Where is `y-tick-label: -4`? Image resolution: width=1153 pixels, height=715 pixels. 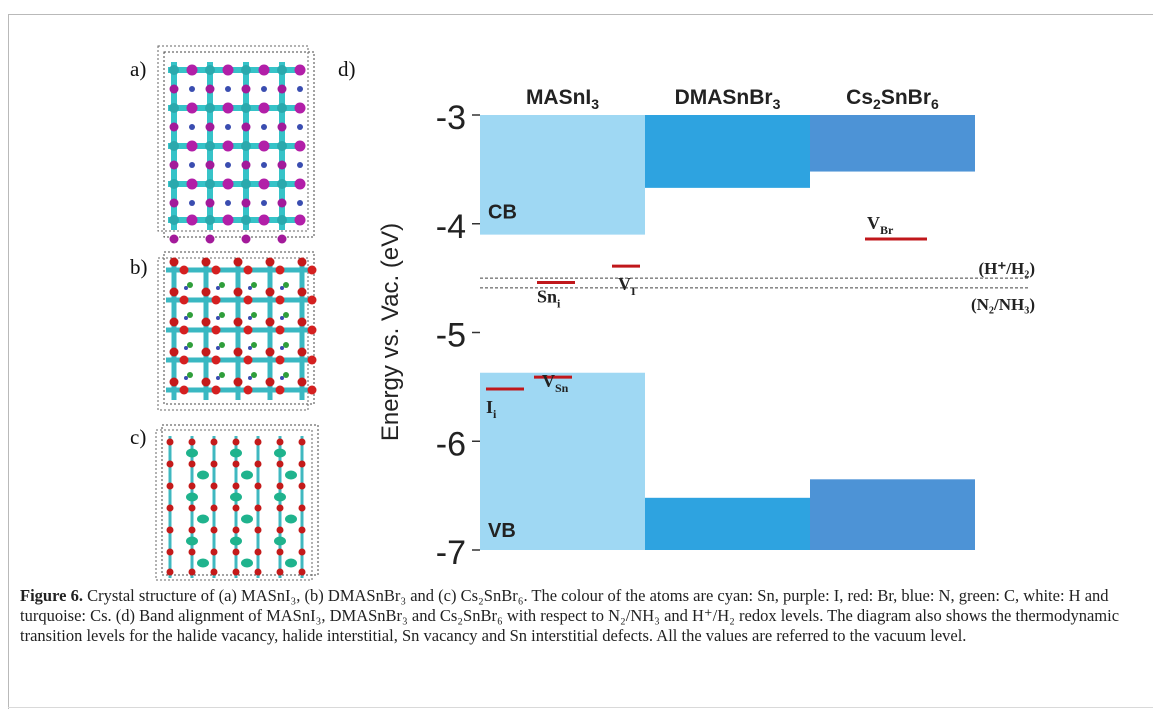 y-tick-label: -4 is located at coordinates (451, 227).